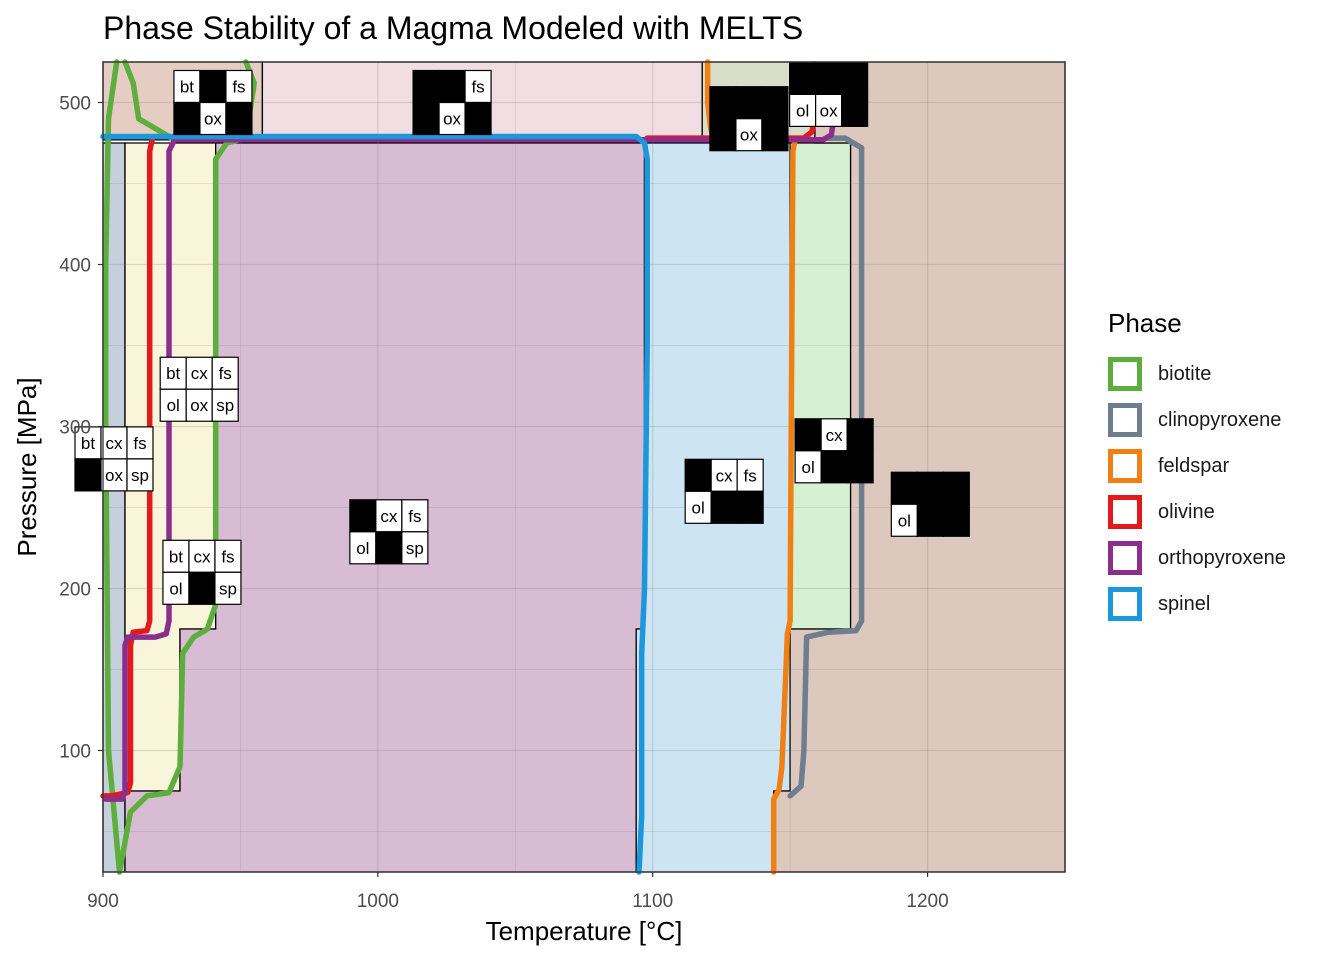 This screenshot has height=960, width=1344. I want to click on legend-item-biotite: biotite, so click(1197, 374).